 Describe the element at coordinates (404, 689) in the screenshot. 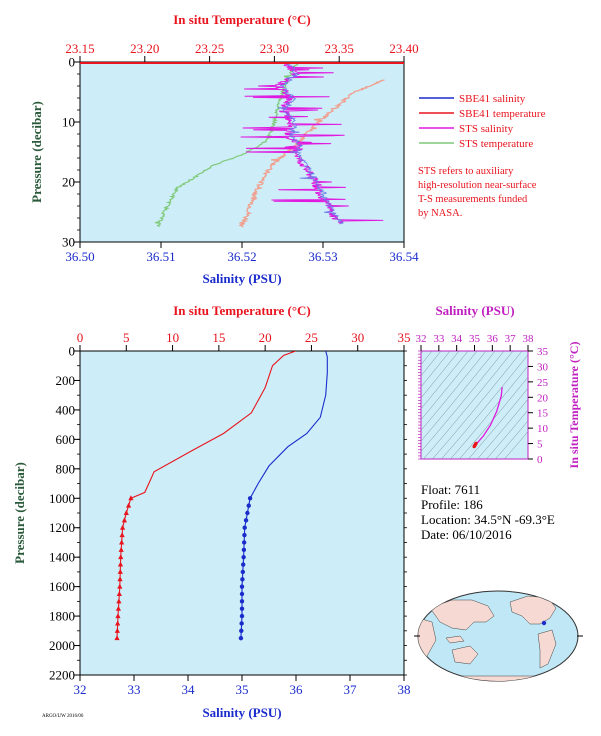

I see `main-salinity-tick-label: 38` at that location.